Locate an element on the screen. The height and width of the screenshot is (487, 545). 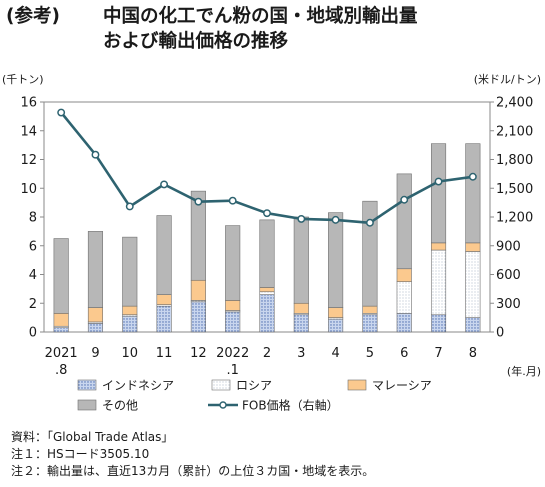
left-tick-label: 12 is located at coordinates (28, 160).